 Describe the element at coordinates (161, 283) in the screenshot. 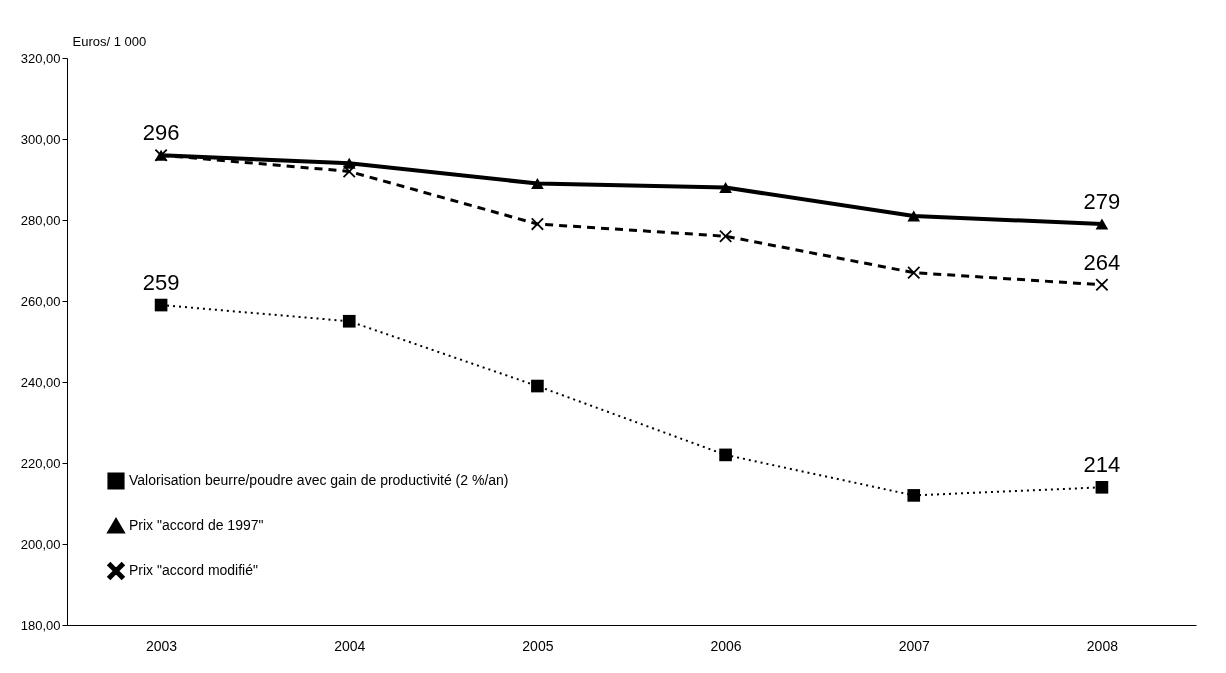

I see `data-label: 259` at that location.